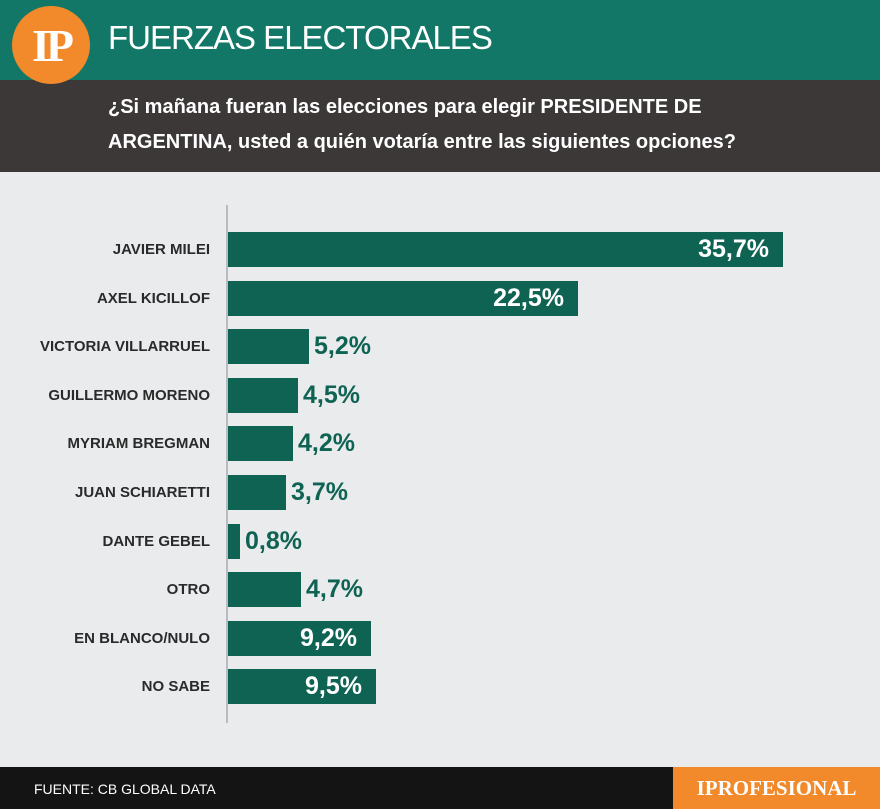  What do you see at coordinates (175, 686) in the screenshot?
I see `category-label: NO SABE` at bounding box center [175, 686].